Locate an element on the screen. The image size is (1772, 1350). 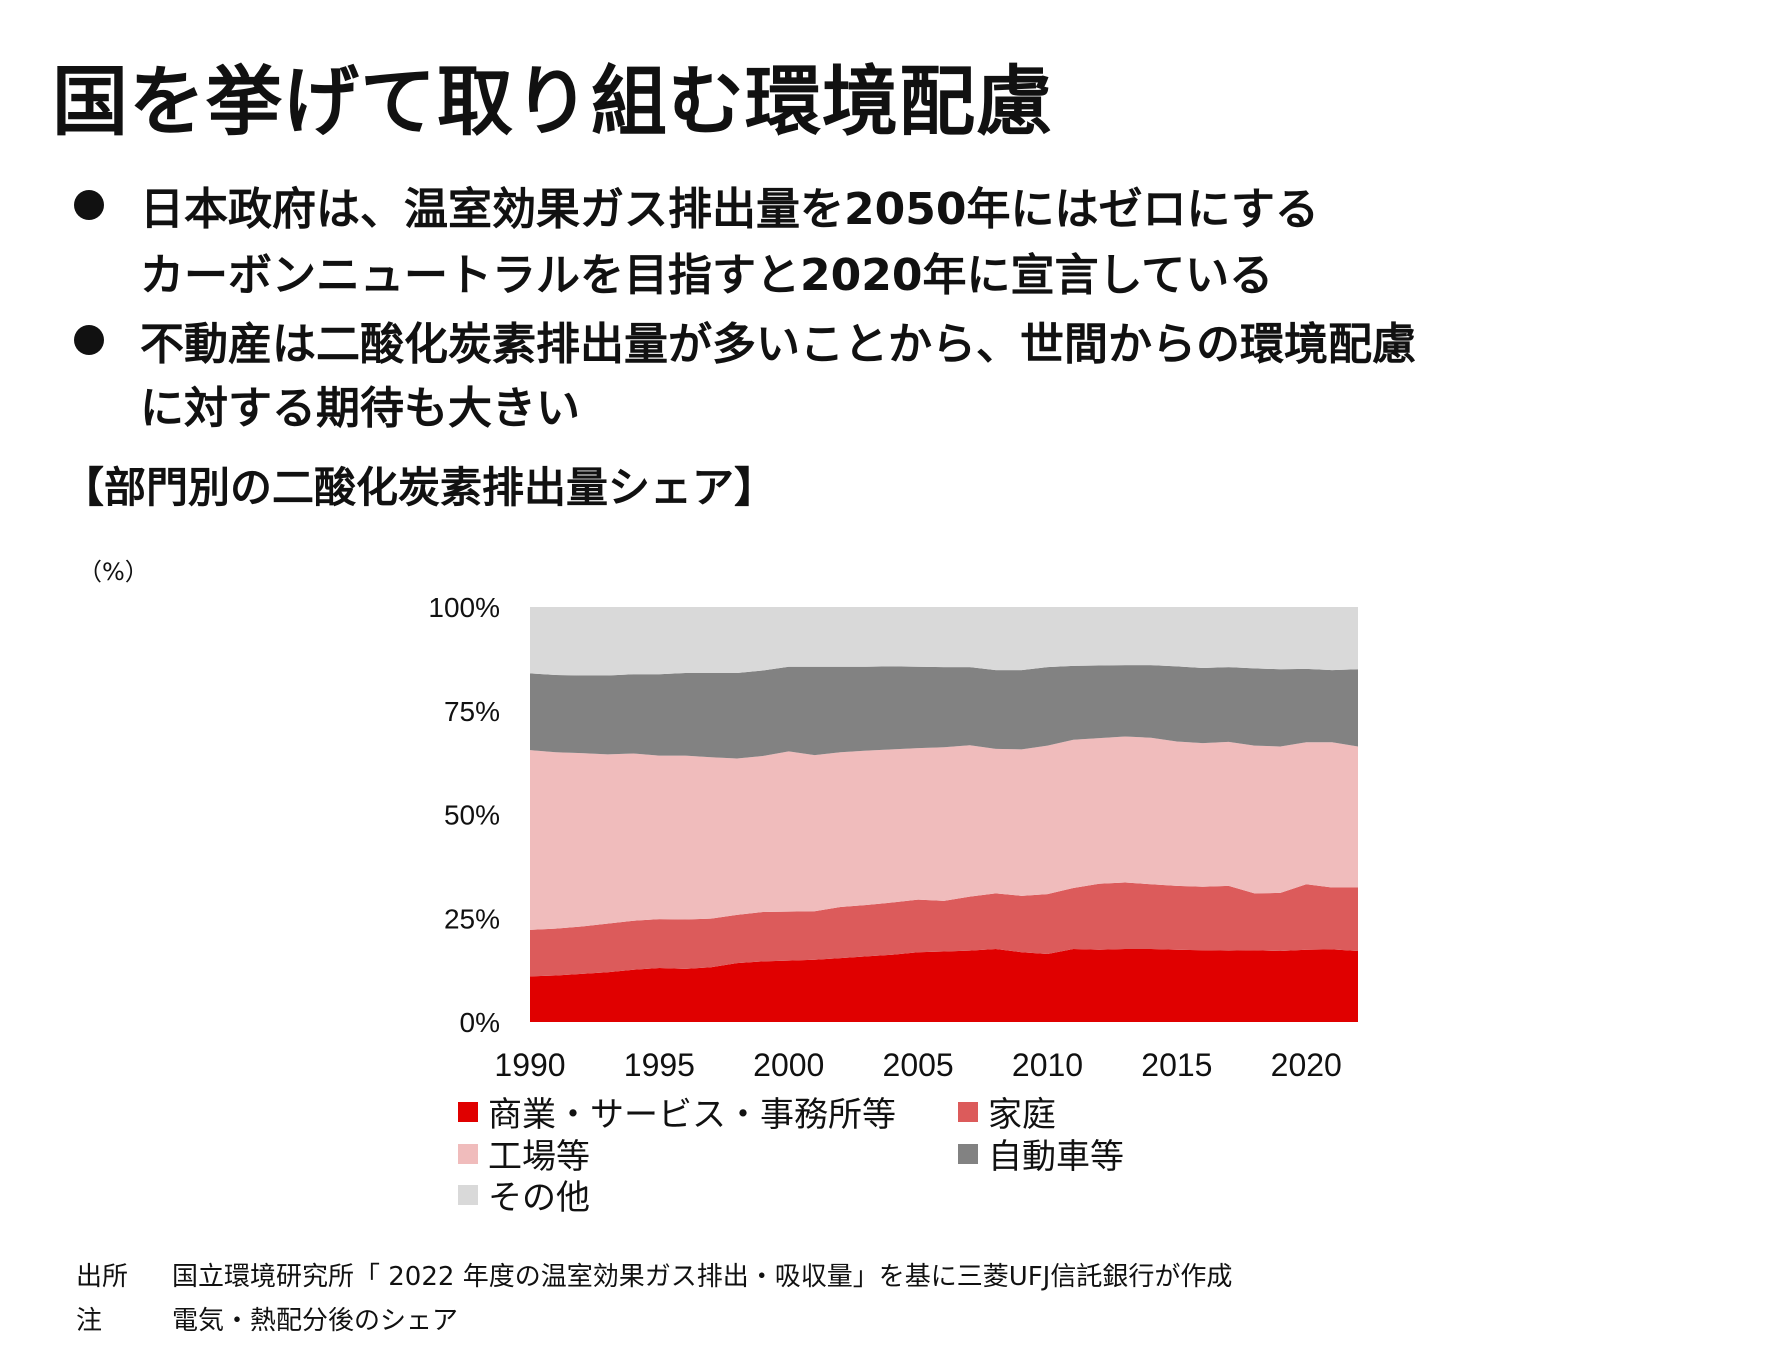
bullet-2-line-1: 不動産は二酸化炭素排出量が多いことから、世間からの環境配慮 is located at coordinates (778, 344).